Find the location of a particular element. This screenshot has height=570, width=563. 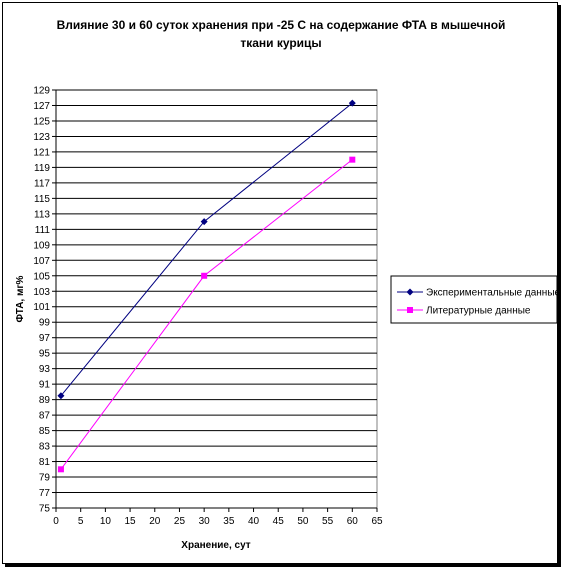

legend-box is located at coordinates (473, 299).